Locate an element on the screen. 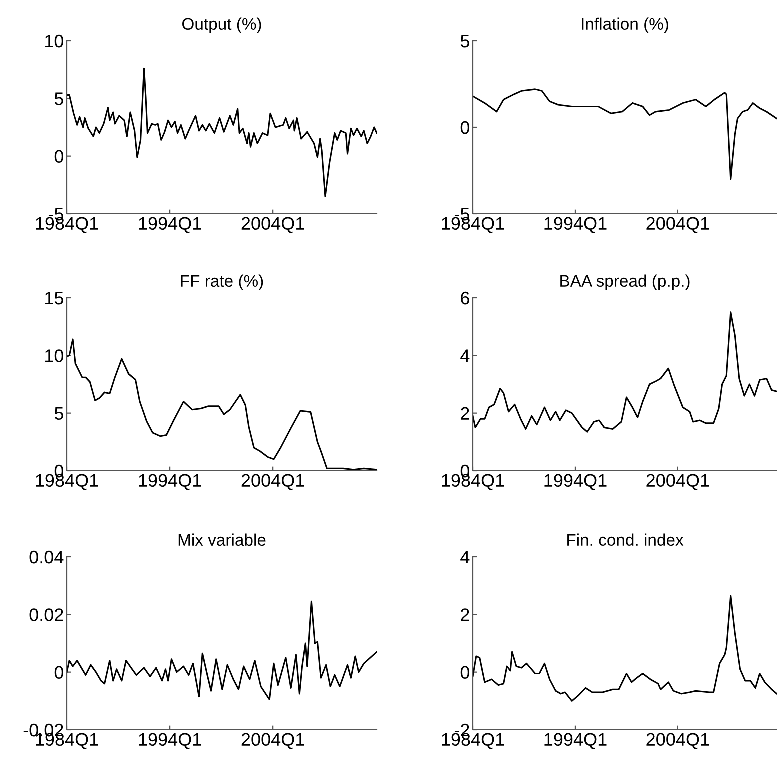  chart-title: Inflation (%) is located at coordinates (625, 26).